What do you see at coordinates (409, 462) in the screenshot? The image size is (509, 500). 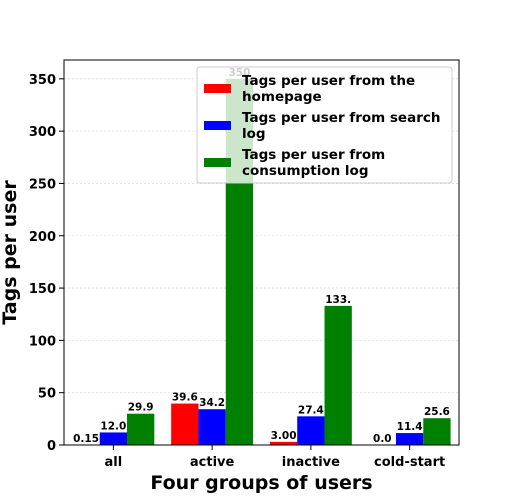 I see `x-tick-label: cold-start` at bounding box center [409, 462].